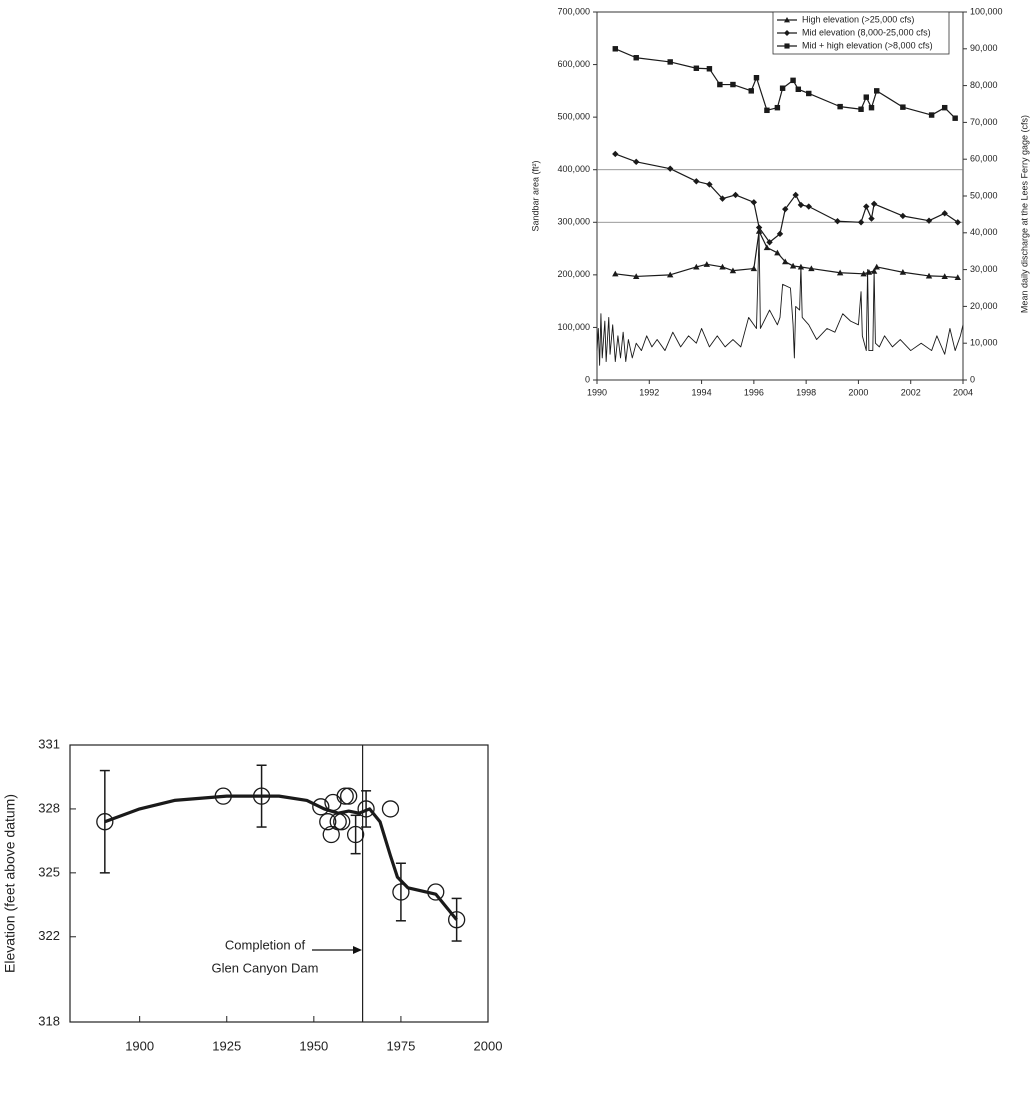 The width and height of the screenshot is (1032, 1108). I want to click on x-tick-label: 1975, so click(400, 1045).